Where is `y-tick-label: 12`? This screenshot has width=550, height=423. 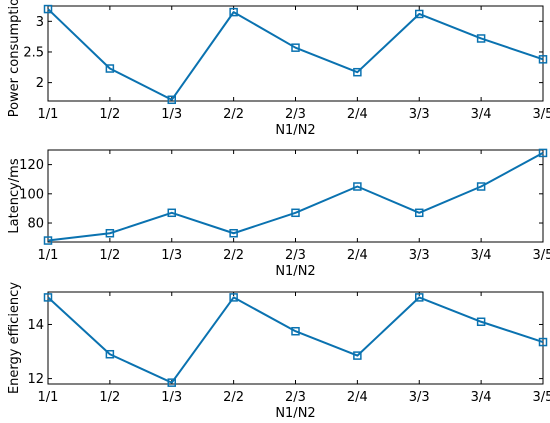 y-tick-label: 12 is located at coordinates (35, 379).